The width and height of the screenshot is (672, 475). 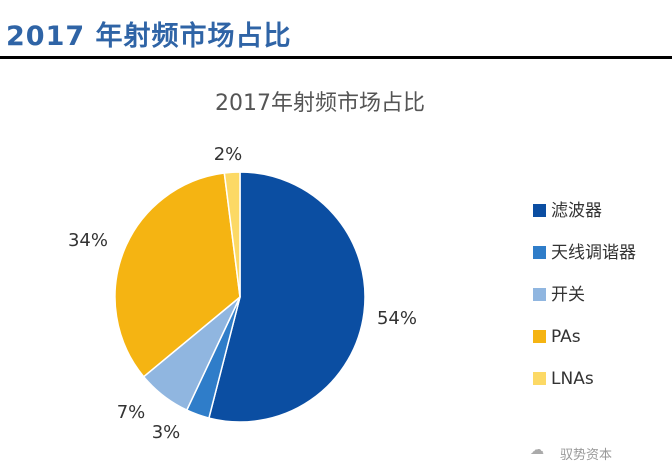 I want to click on data-label: 3%, so click(x=166, y=432).